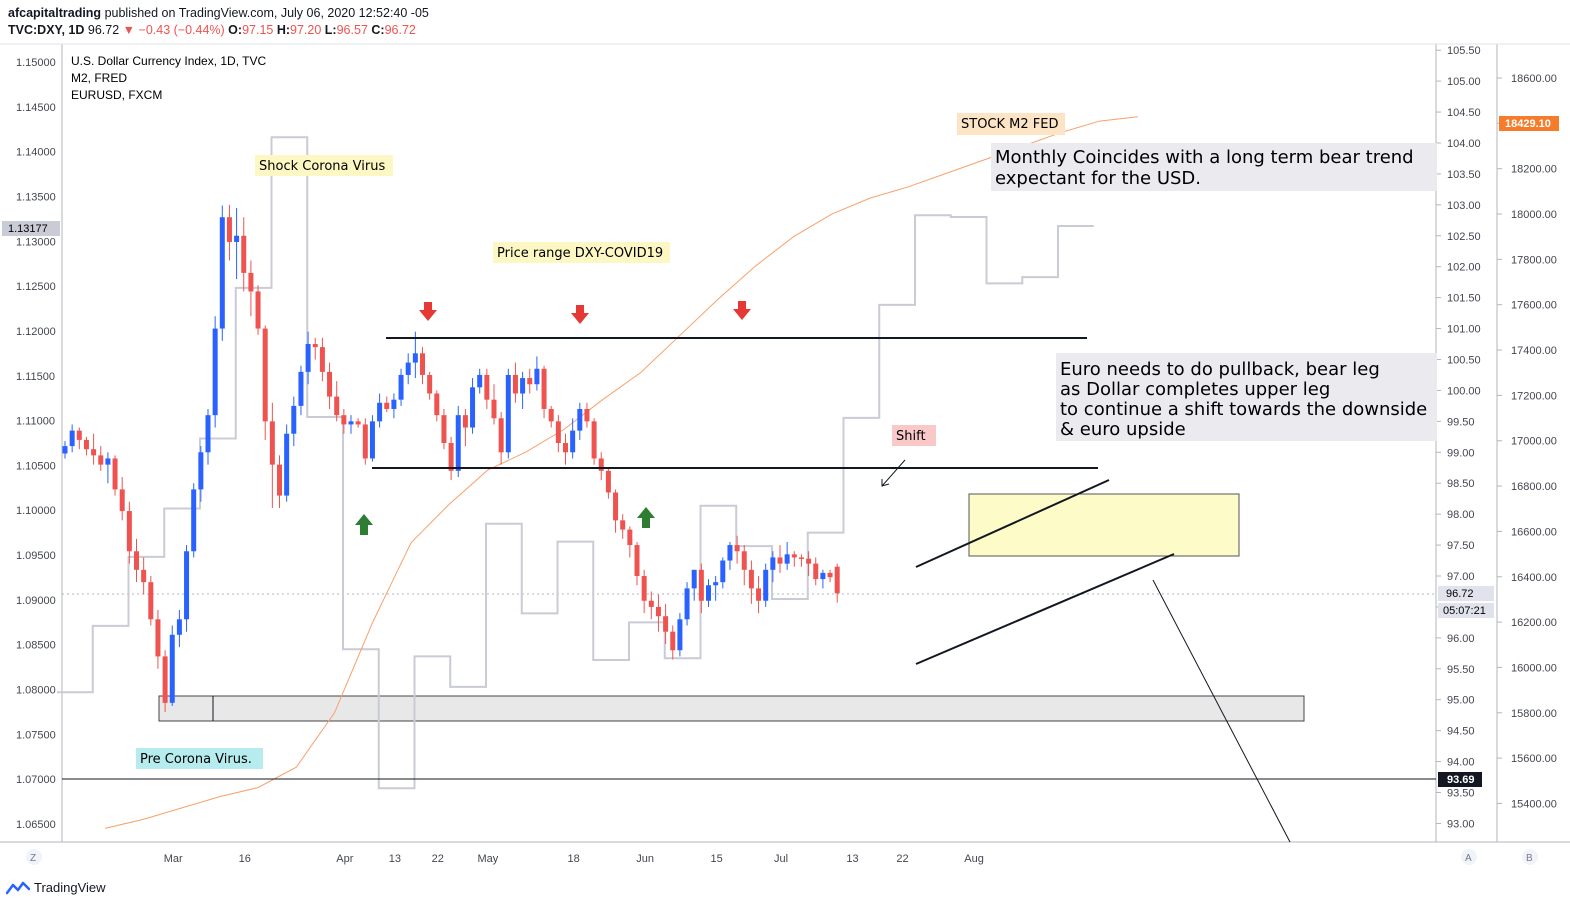 The image size is (1570, 908). Describe the element at coordinates (1534, 215) in the screenshot. I see `m2-tick-label: 18000.00` at that location.